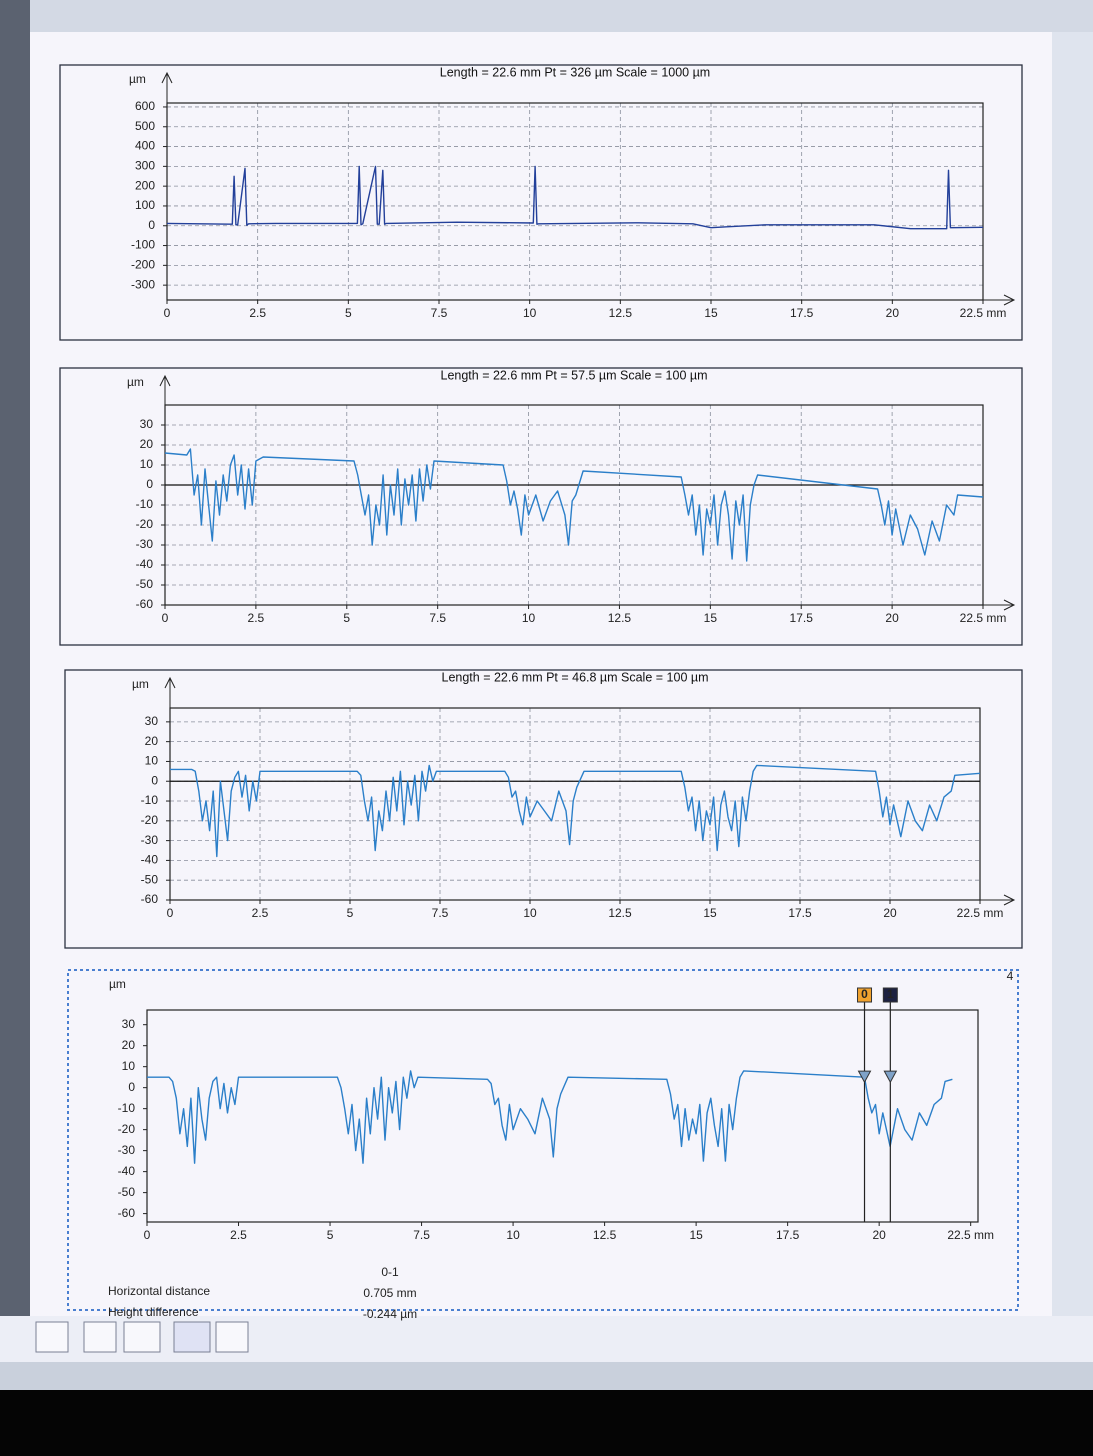 Image resolution: width=1093 pixels, height=1456 pixels. Describe the element at coordinates (145, 126) in the screenshot. I see `y-tick-label: 500` at that location.